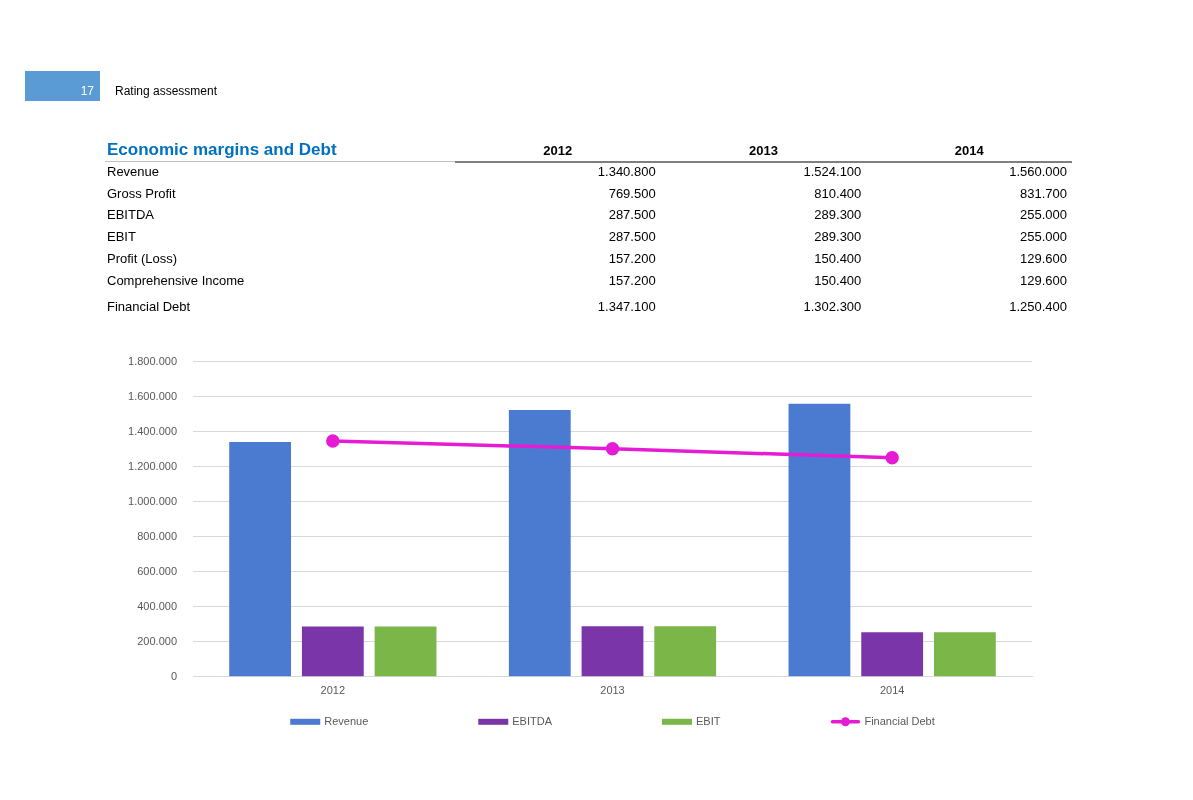  What do you see at coordinates (838, 193) in the screenshot?
I see `data-label: 810.400` at bounding box center [838, 193].